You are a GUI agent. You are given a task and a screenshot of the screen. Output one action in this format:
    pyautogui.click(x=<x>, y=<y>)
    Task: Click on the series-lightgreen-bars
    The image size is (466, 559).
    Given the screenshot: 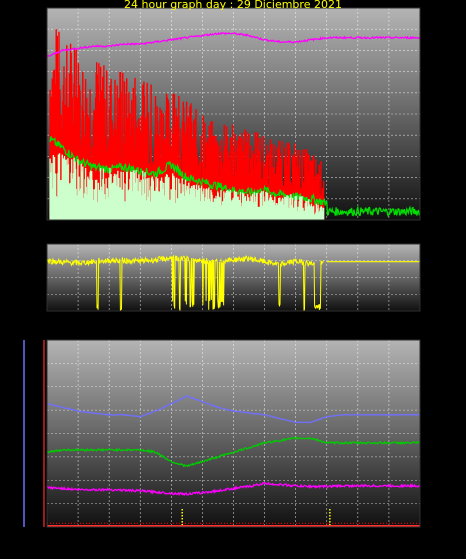 What is the action you would take?
    pyautogui.click(x=187, y=186)
    